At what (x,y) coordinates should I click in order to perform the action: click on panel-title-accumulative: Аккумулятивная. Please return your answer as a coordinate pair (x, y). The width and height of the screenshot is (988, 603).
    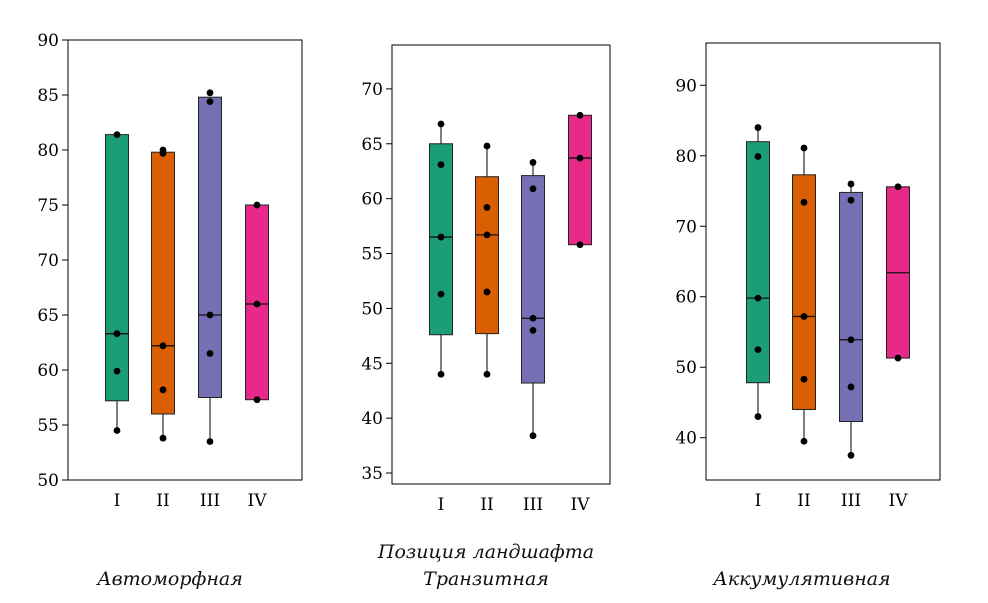
    Looking at the image, I should click on (800, 579).